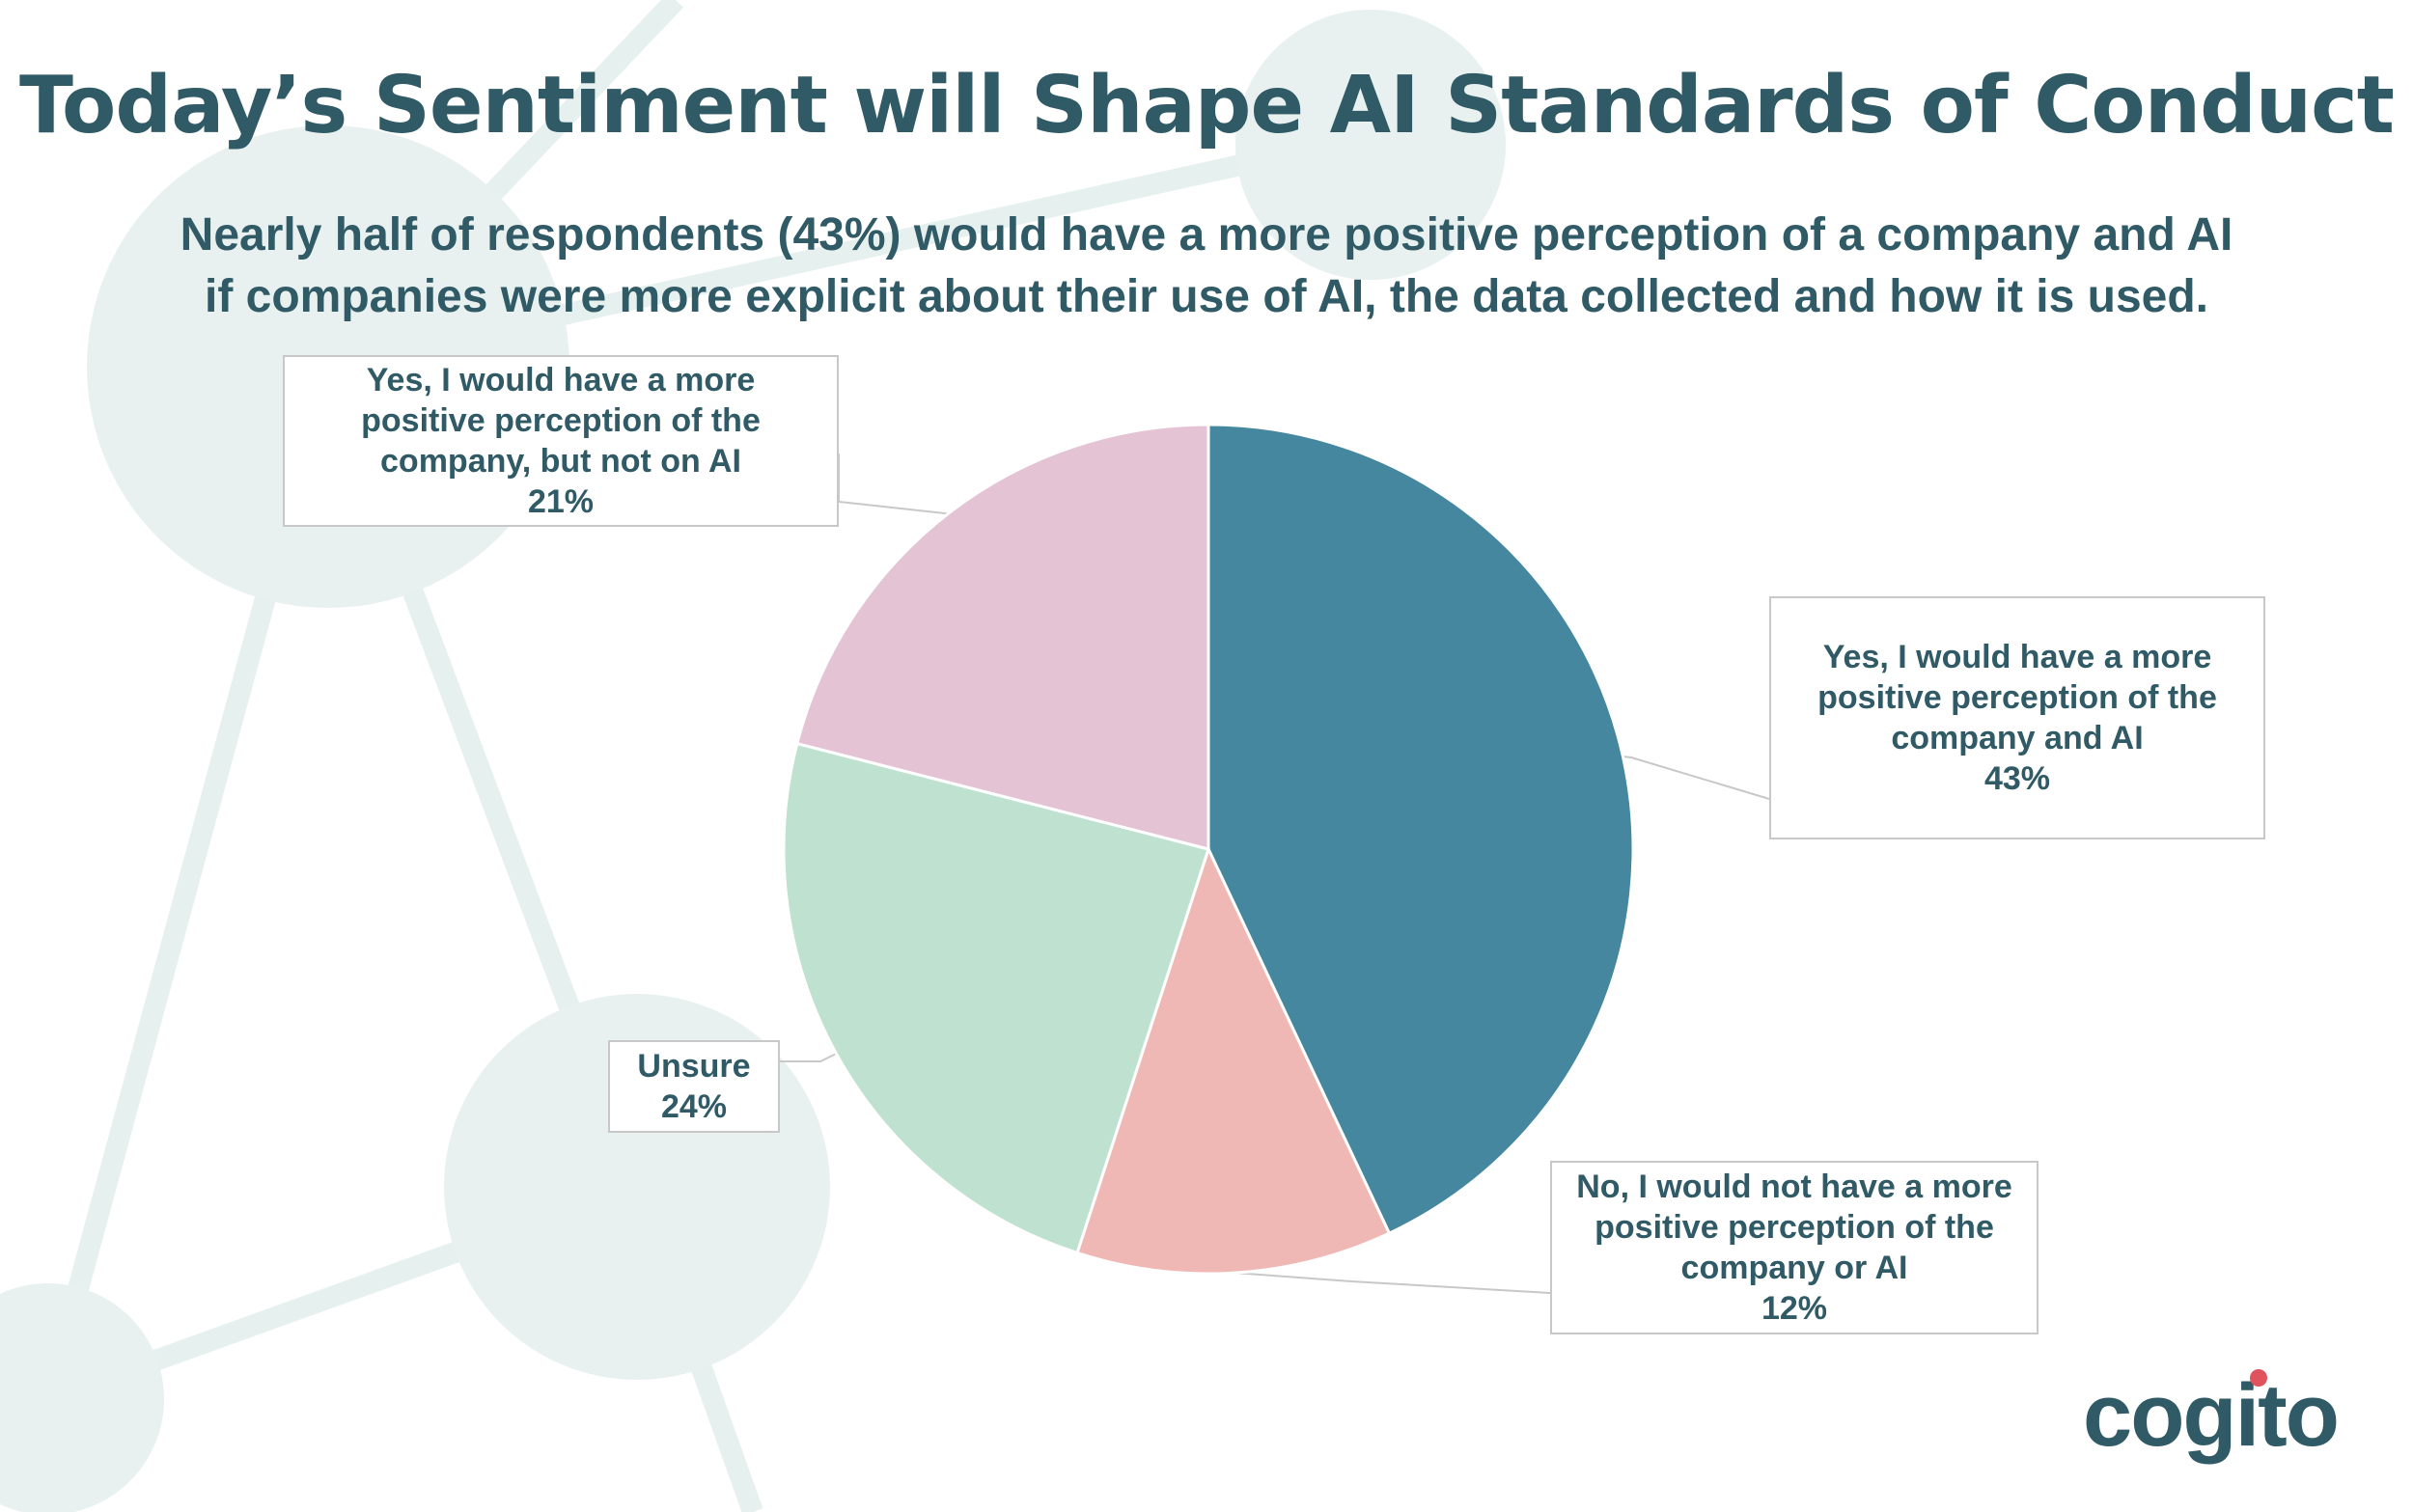 This screenshot has width=2413, height=1512. I want to click on callout-label: Unsure, so click(694, 1066).